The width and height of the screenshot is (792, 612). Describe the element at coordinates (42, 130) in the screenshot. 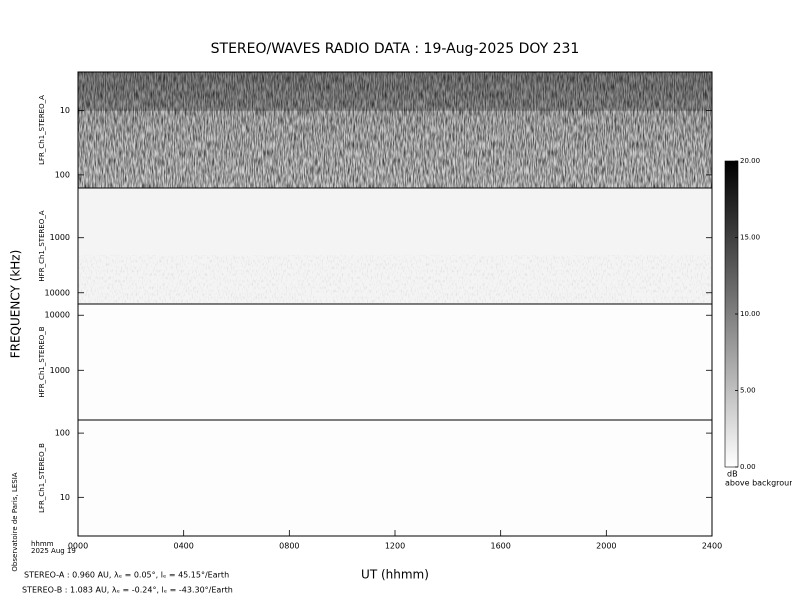

I see `panel-label: LFR_Ch1_STEREO_A` at that location.